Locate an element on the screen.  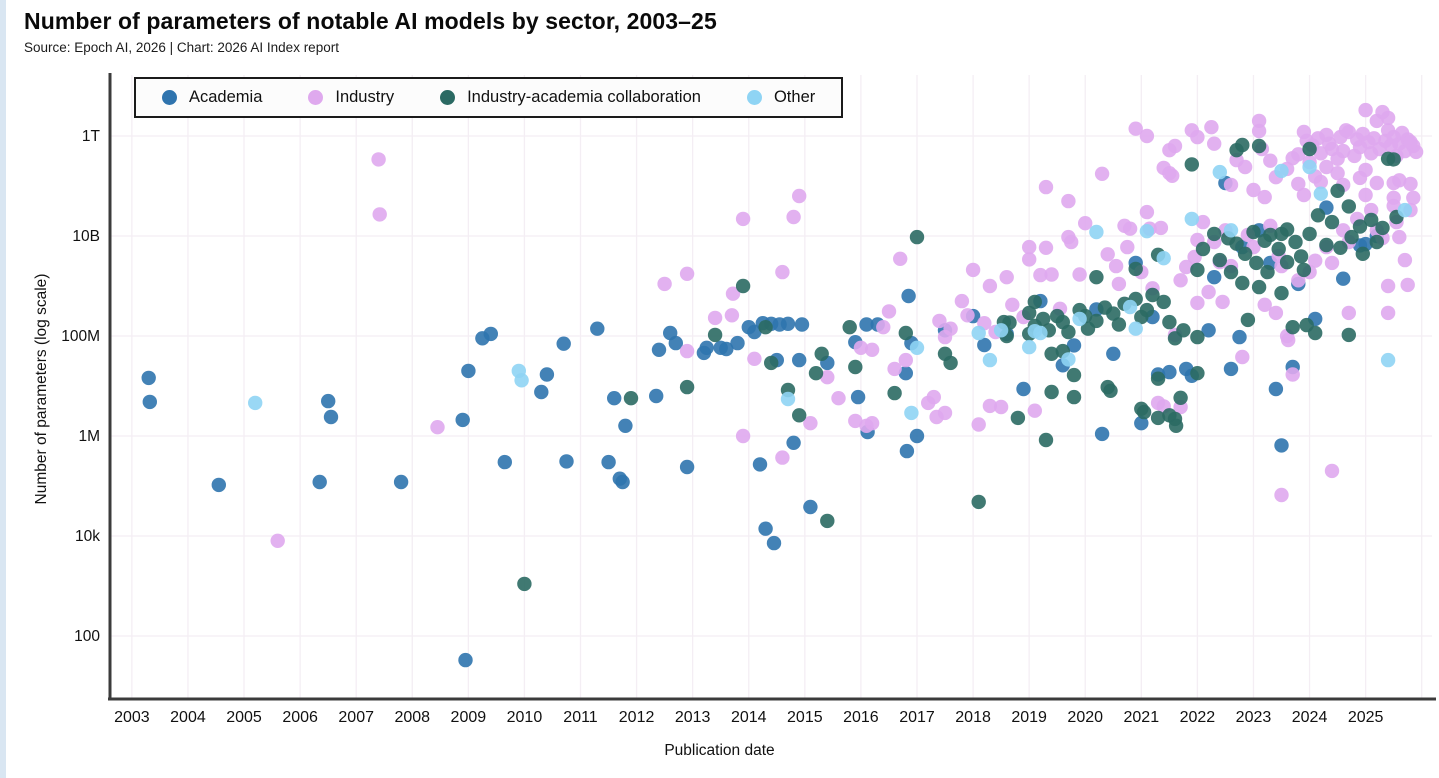
legend-label-academia: Academia is located at coordinates (226, 97).